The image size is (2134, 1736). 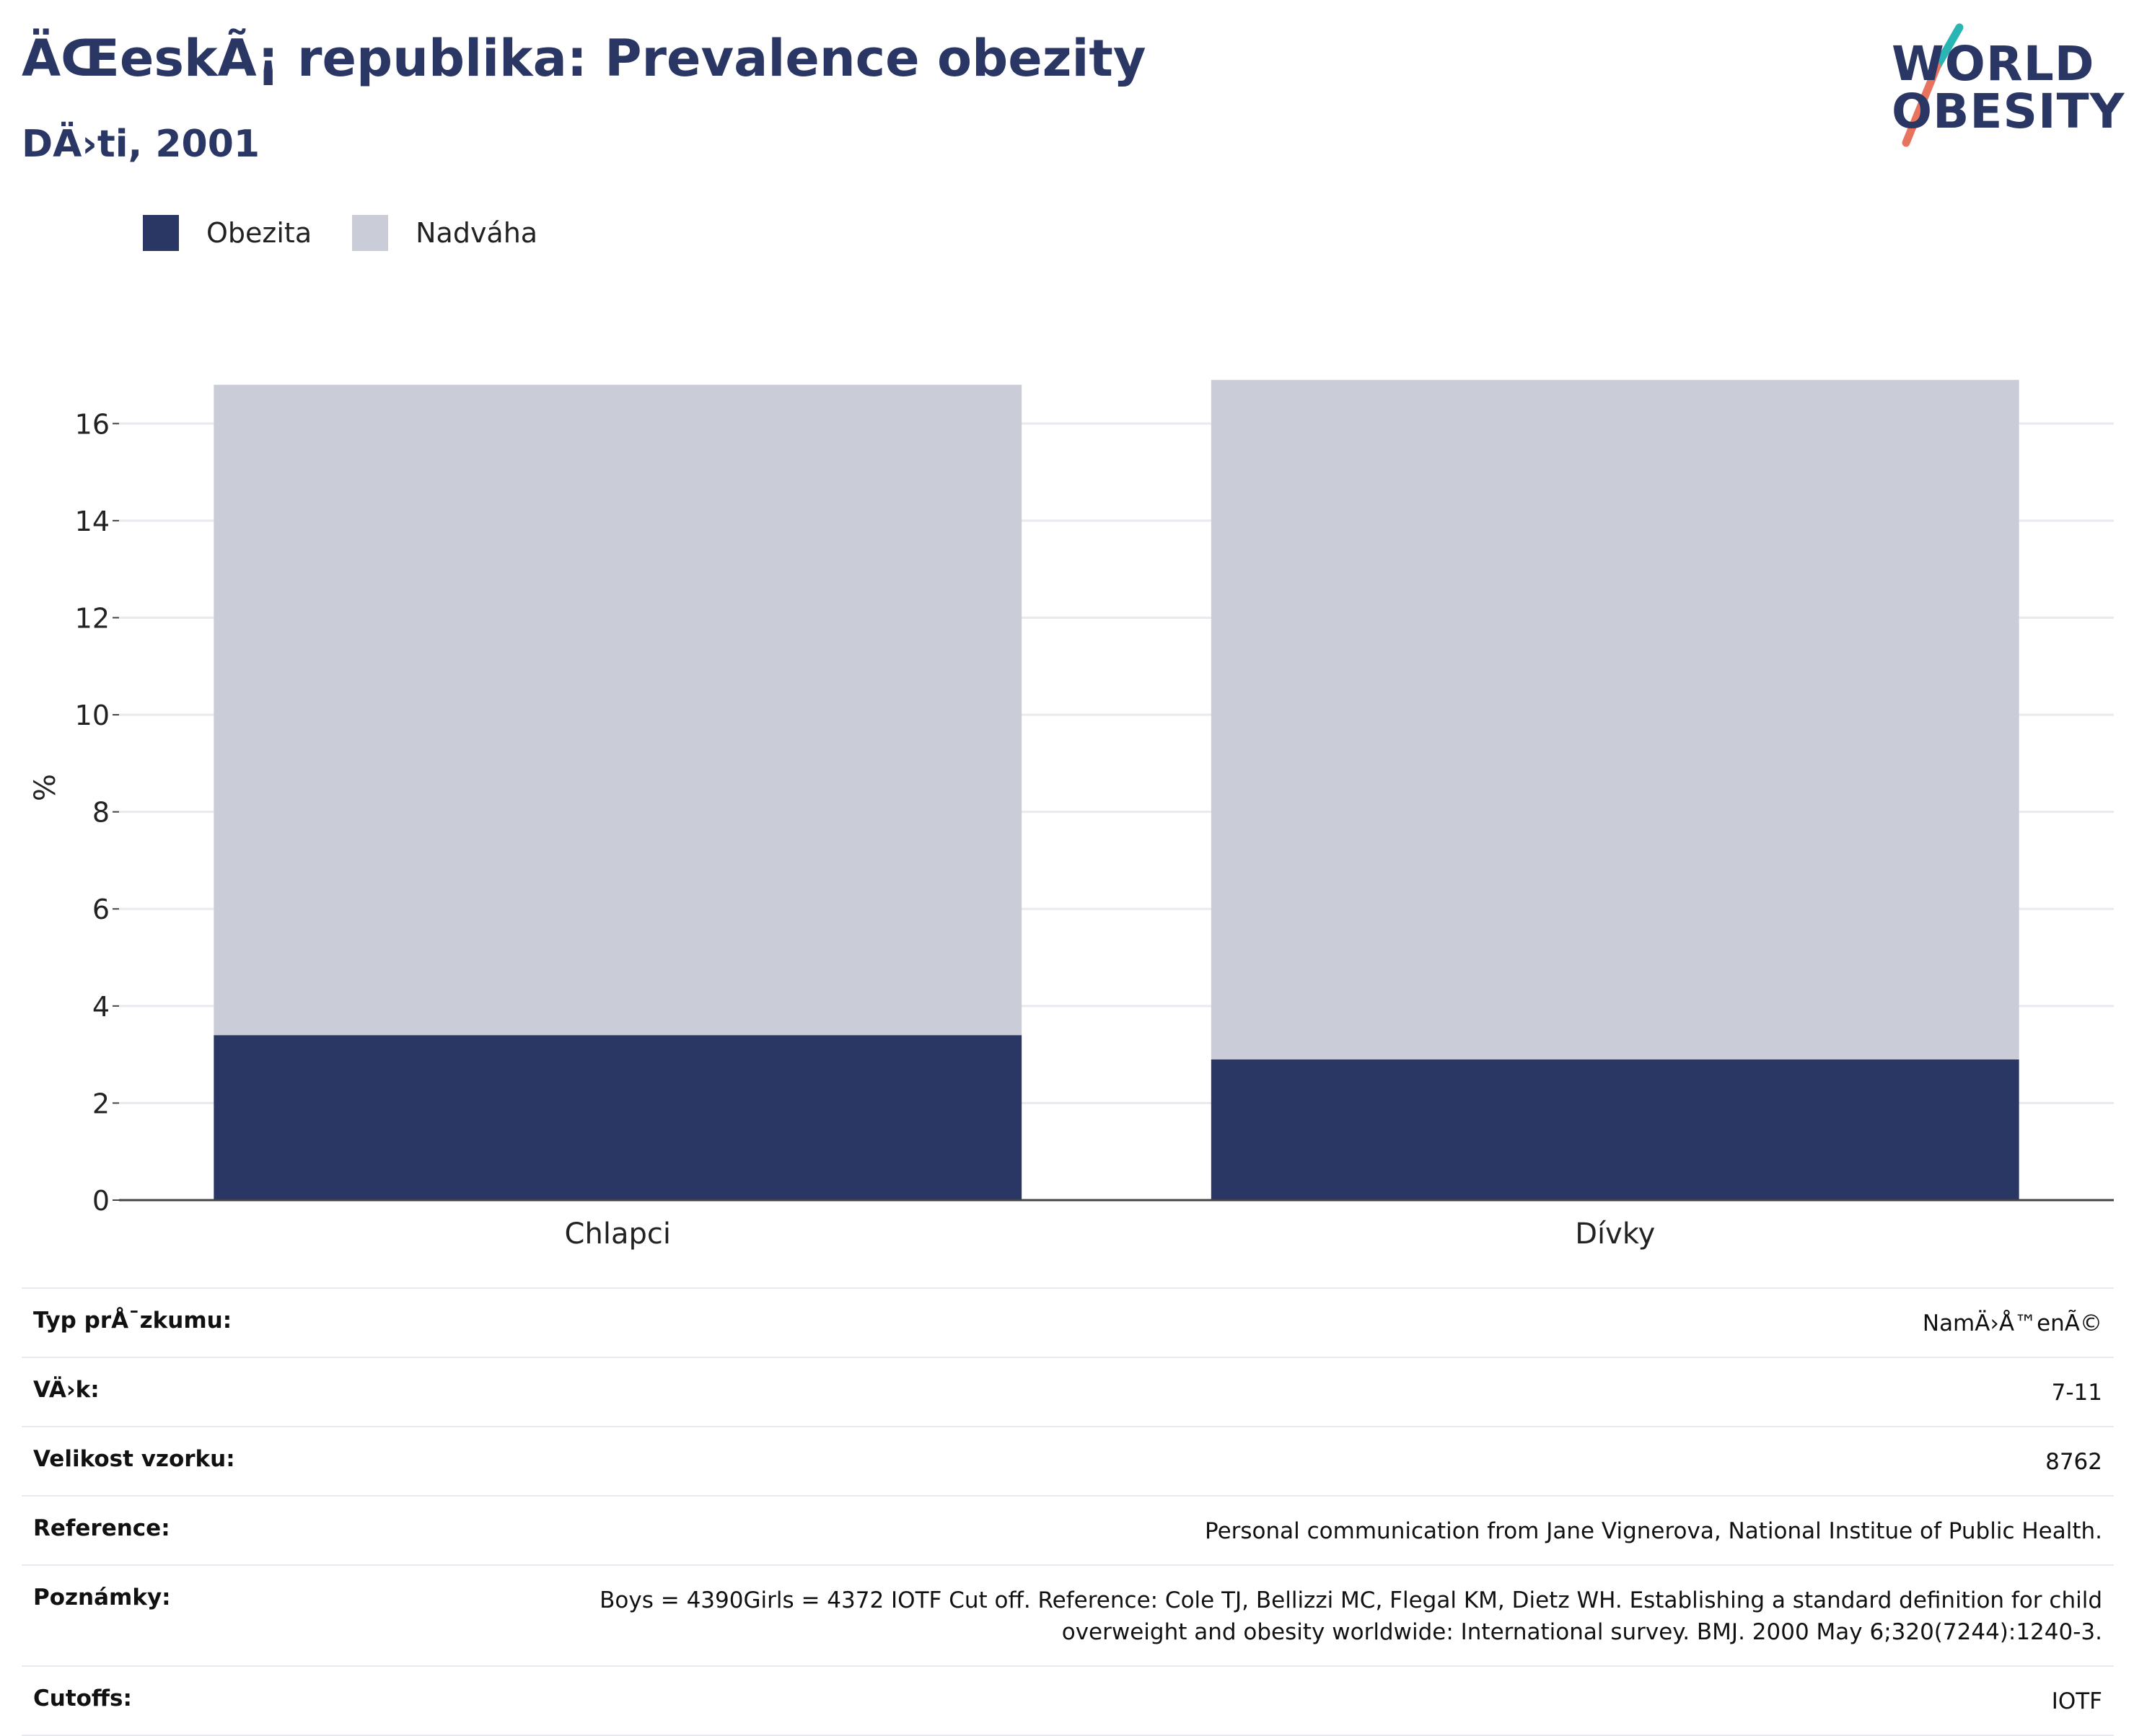 What do you see at coordinates (82, 1698) in the screenshot?
I see `info-label: Cutoffs:` at bounding box center [82, 1698].